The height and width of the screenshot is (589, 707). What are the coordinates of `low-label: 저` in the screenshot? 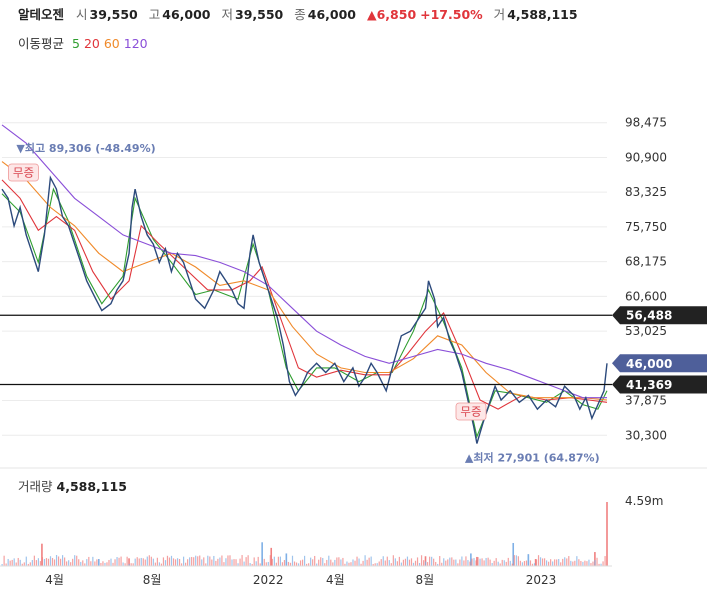 It's located at (227, 14).